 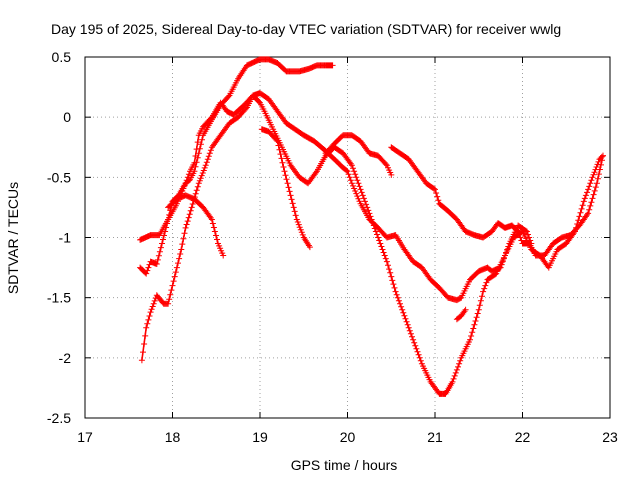 I want to click on y-tick-label: -0.5, so click(x=59, y=177).